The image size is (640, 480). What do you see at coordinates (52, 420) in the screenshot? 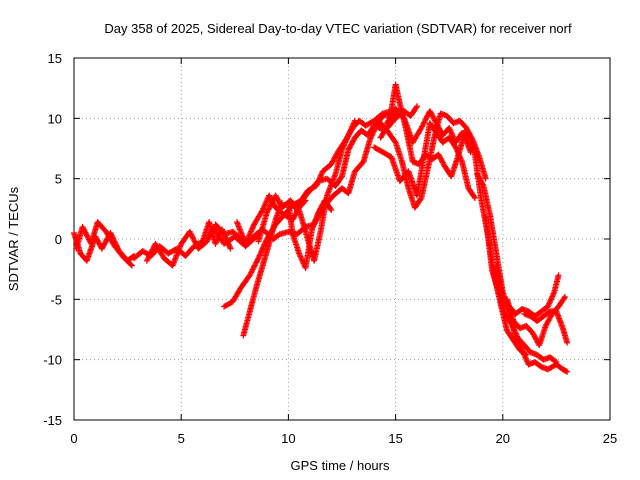
I see `y-tick-label: -15` at bounding box center [52, 420].